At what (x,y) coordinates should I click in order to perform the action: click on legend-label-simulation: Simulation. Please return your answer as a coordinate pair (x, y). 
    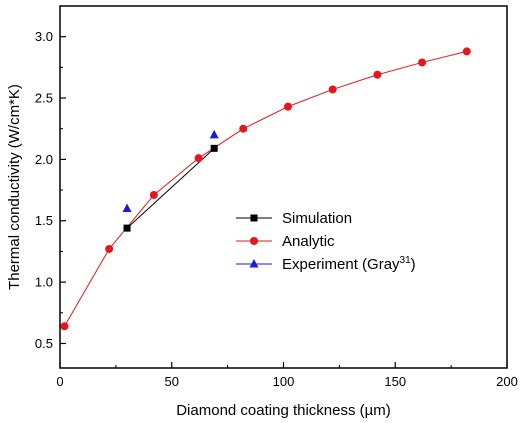
    Looking at the image, I should click on (317, 218).